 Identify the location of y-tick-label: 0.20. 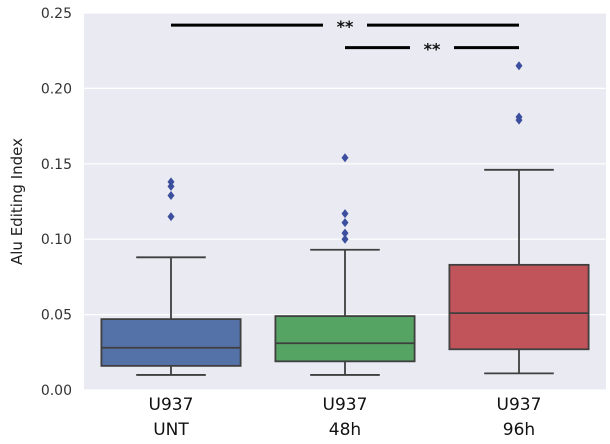
(56, 89).